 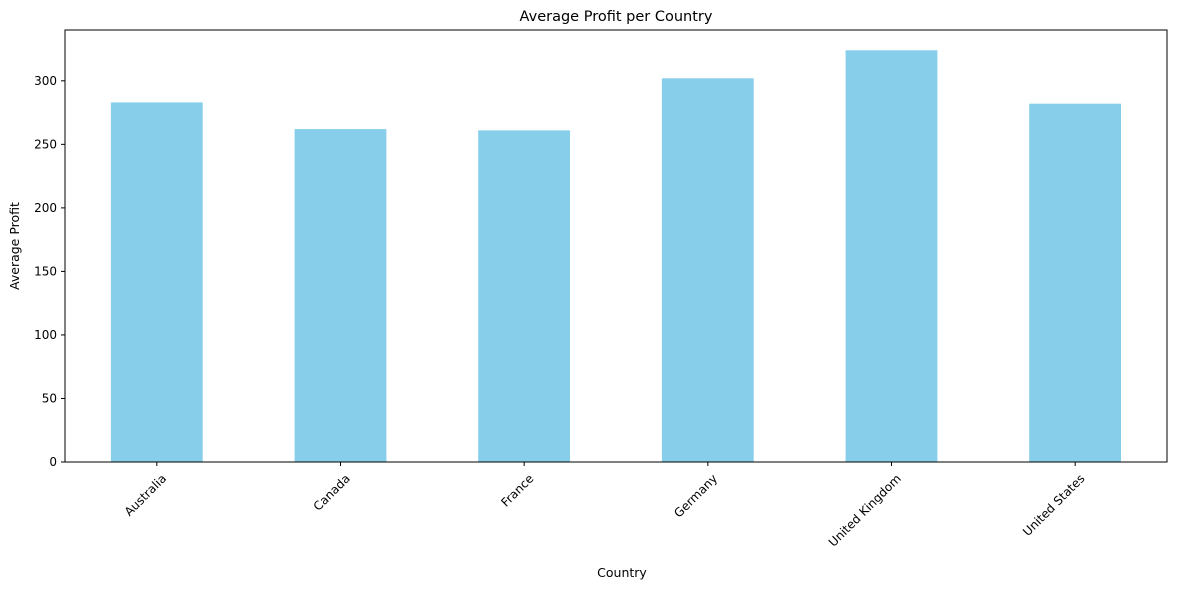 I want to click on x-tick-label: France, so click(x=517, y=490).